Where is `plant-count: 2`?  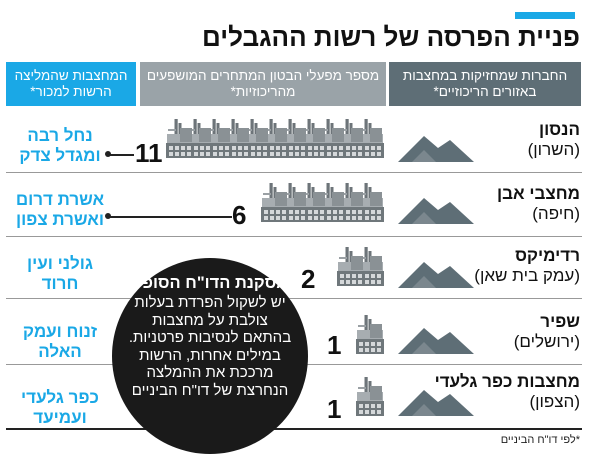 plant-count: 2 is located at coordinates (308, 279).